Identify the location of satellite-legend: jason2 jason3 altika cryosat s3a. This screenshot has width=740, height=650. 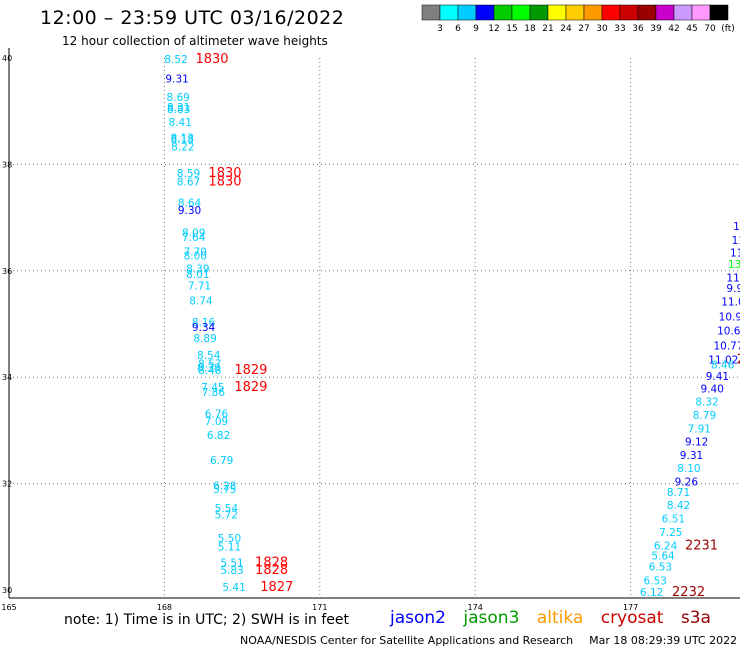
(550, 618).